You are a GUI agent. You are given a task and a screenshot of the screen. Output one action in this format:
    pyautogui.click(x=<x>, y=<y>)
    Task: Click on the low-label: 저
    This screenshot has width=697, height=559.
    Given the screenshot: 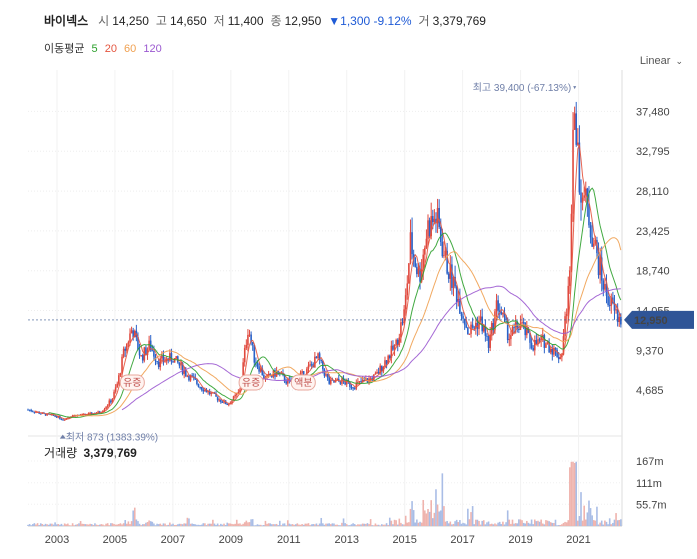 What is the action you would take?
    pyautogui.click(x=219, y=21)
    